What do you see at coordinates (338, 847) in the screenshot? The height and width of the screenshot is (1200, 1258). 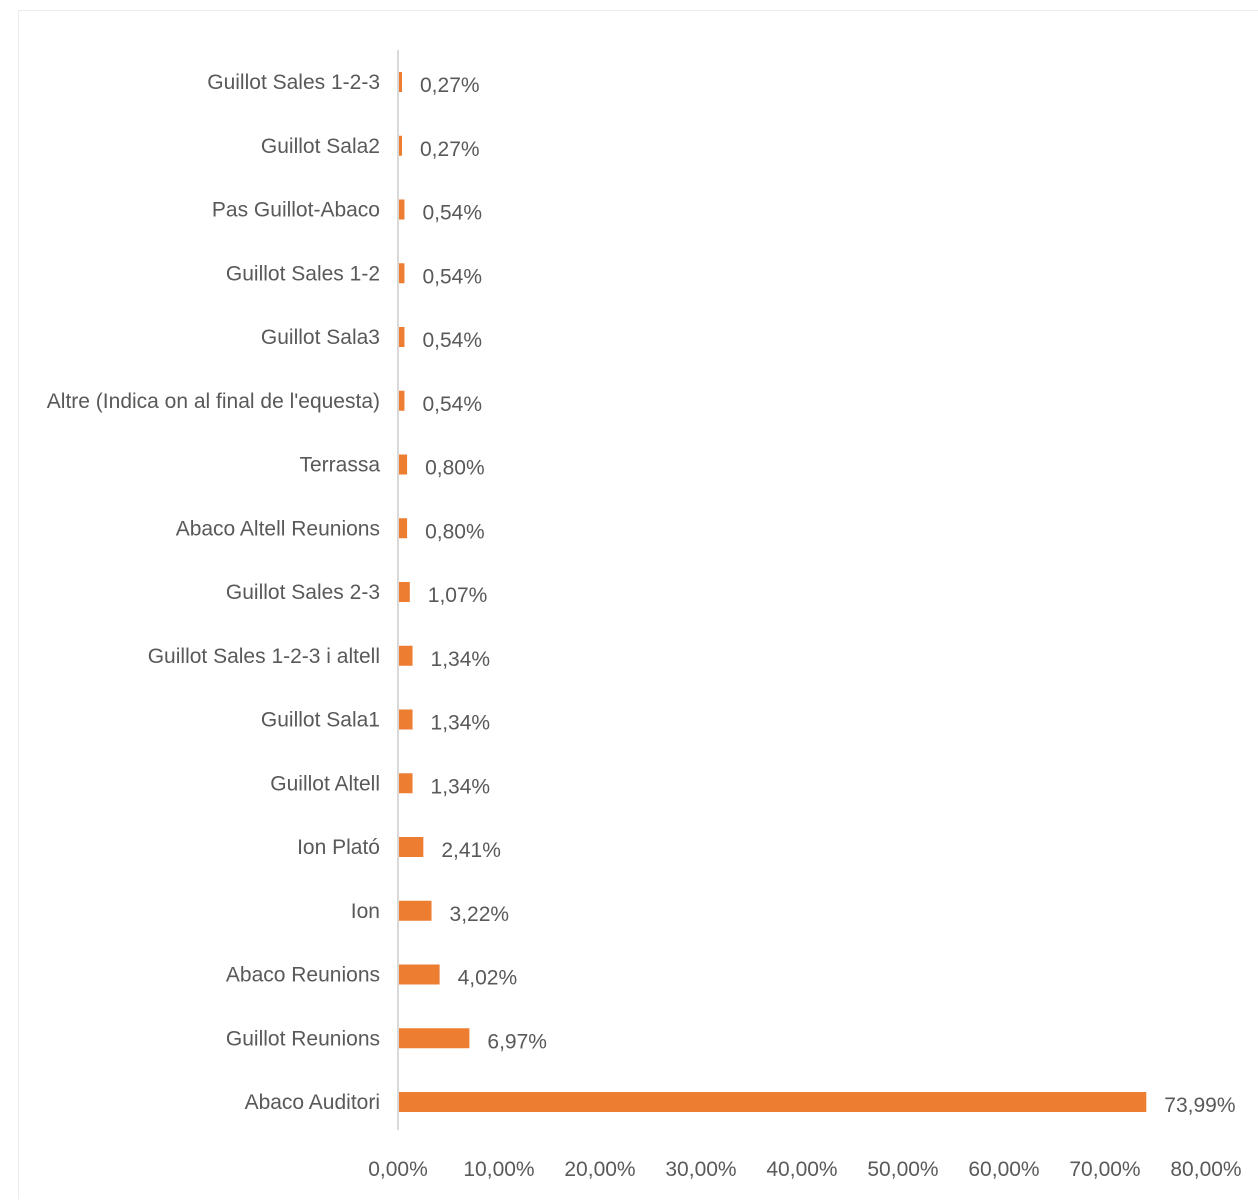 I see `category-label: Ion Plató` at bounding box center [338, 847].